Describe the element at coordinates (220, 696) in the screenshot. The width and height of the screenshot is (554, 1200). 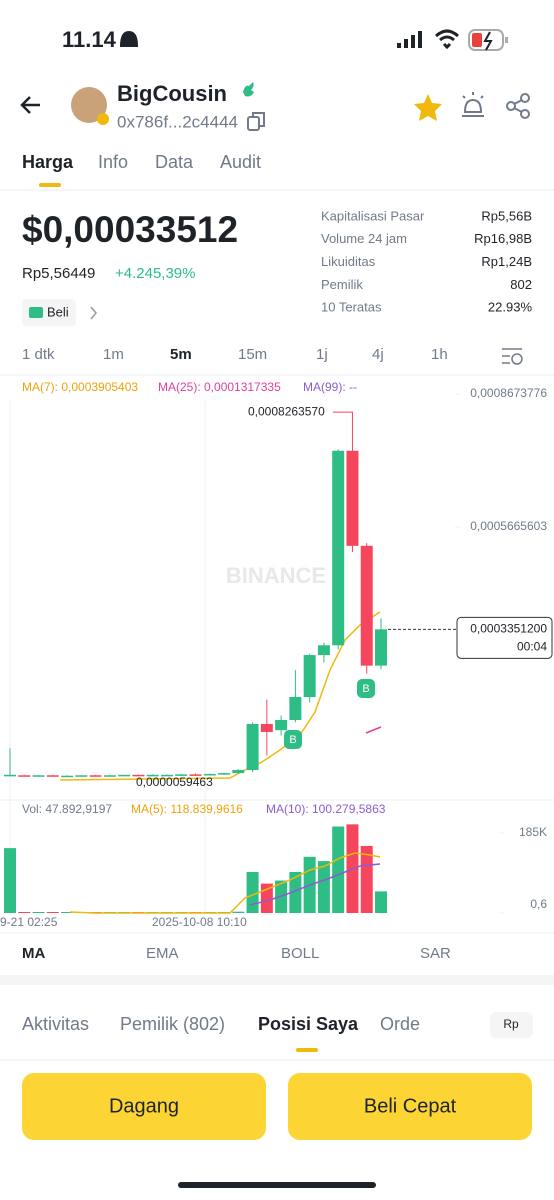
I see `ma7-line` at that location.